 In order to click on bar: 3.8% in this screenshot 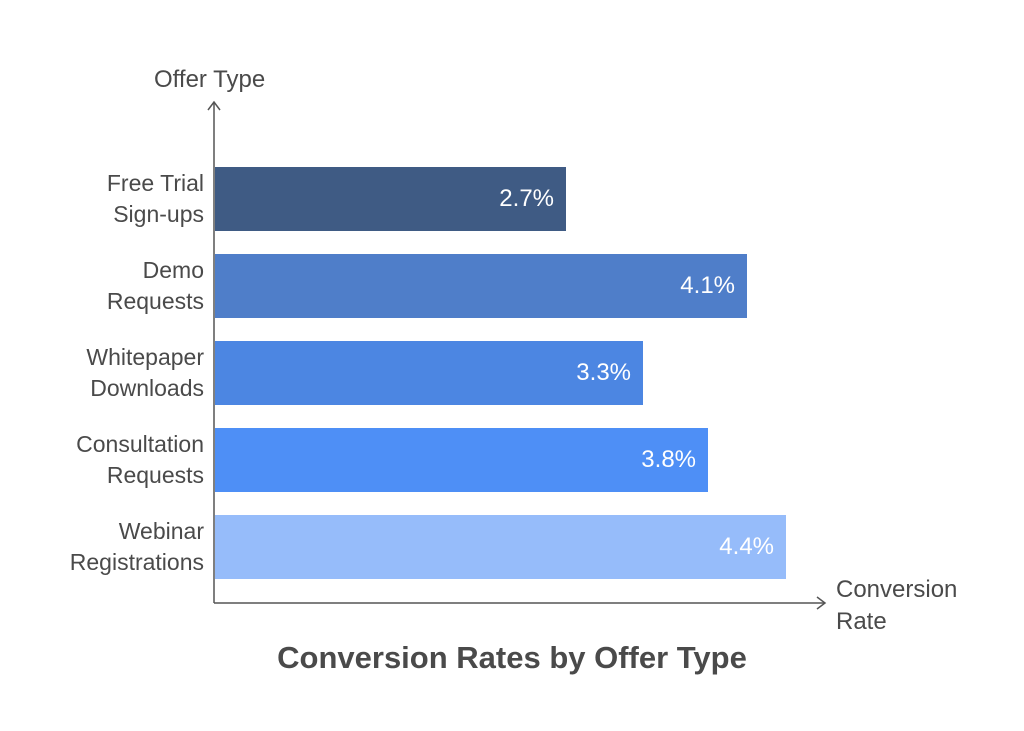, I will do `click(461, 460)`.